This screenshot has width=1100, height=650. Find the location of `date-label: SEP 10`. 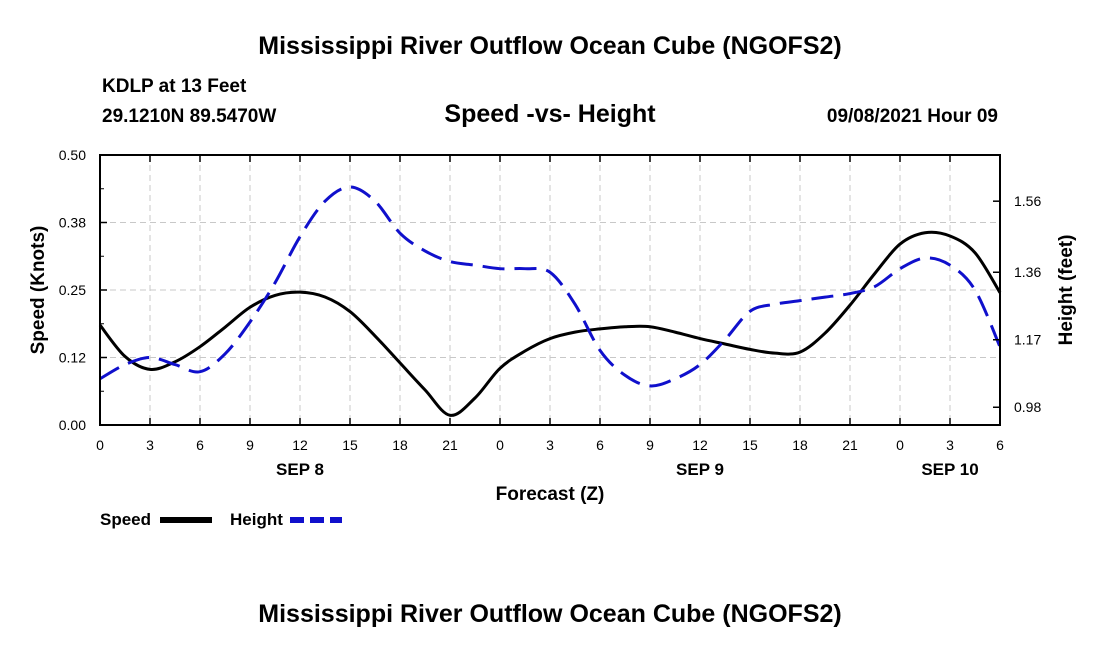

date-label: SEP 10 is located at coordinates (949, 469).